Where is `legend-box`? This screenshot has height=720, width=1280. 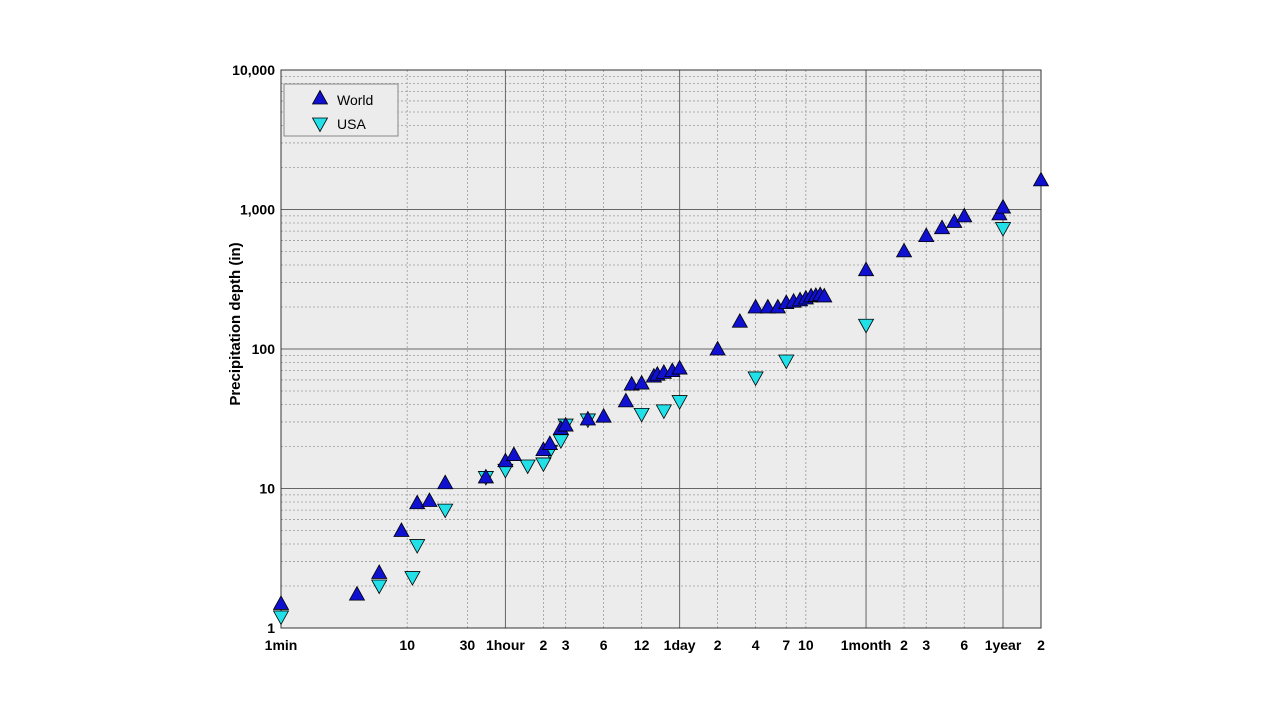
legend-box is located at coordinates (341, 110).